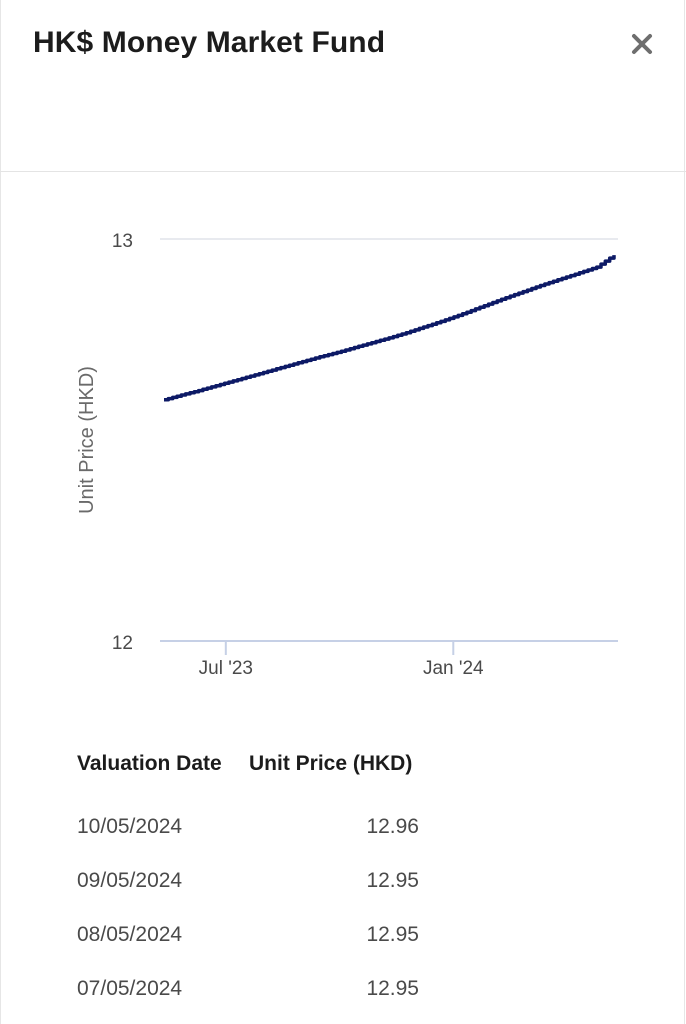 The height and width of the screenshot is (1024, 686). I want to click on row-date: 10/05/2024, so click(130, 826).